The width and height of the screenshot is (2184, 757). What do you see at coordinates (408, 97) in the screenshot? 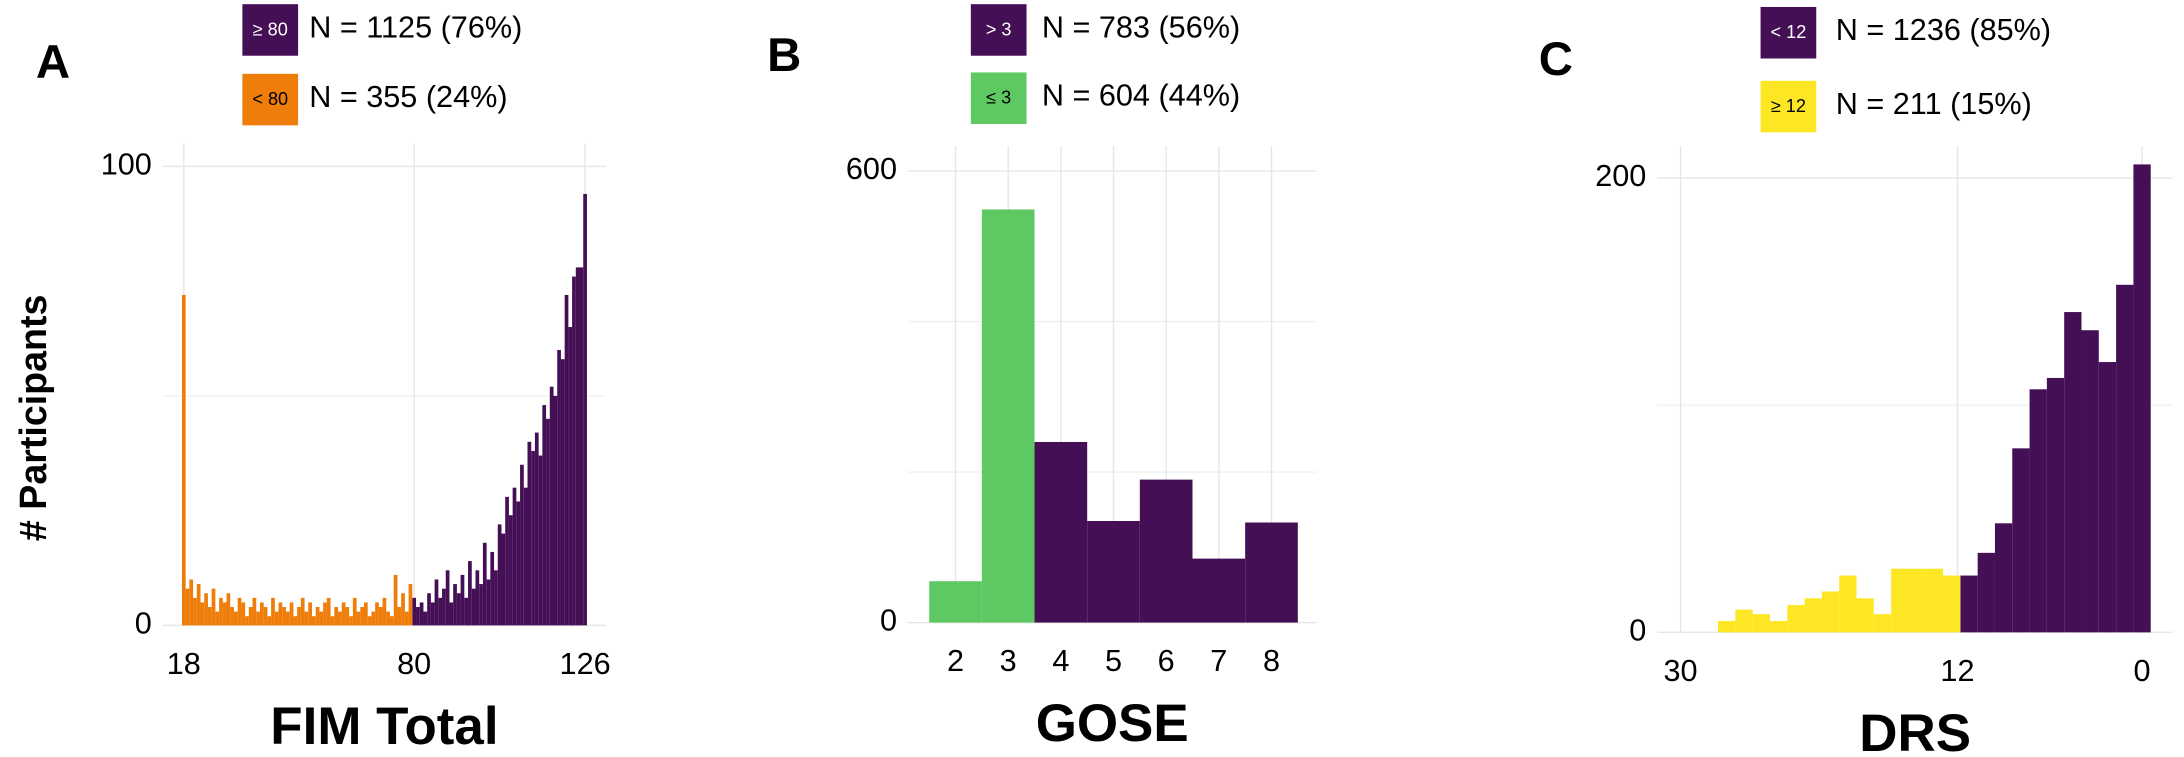
I see `legend-label: N = 355 (24%)` at bounding box center [408, 97].